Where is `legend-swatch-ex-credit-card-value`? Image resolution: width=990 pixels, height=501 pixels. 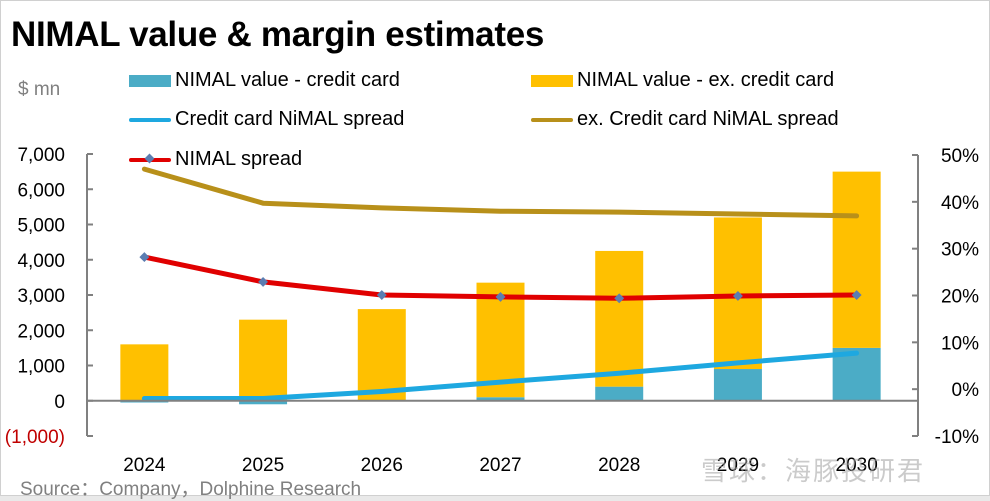
legend-swatch-ex-credit-card-value is located at coordinates (552, 80).